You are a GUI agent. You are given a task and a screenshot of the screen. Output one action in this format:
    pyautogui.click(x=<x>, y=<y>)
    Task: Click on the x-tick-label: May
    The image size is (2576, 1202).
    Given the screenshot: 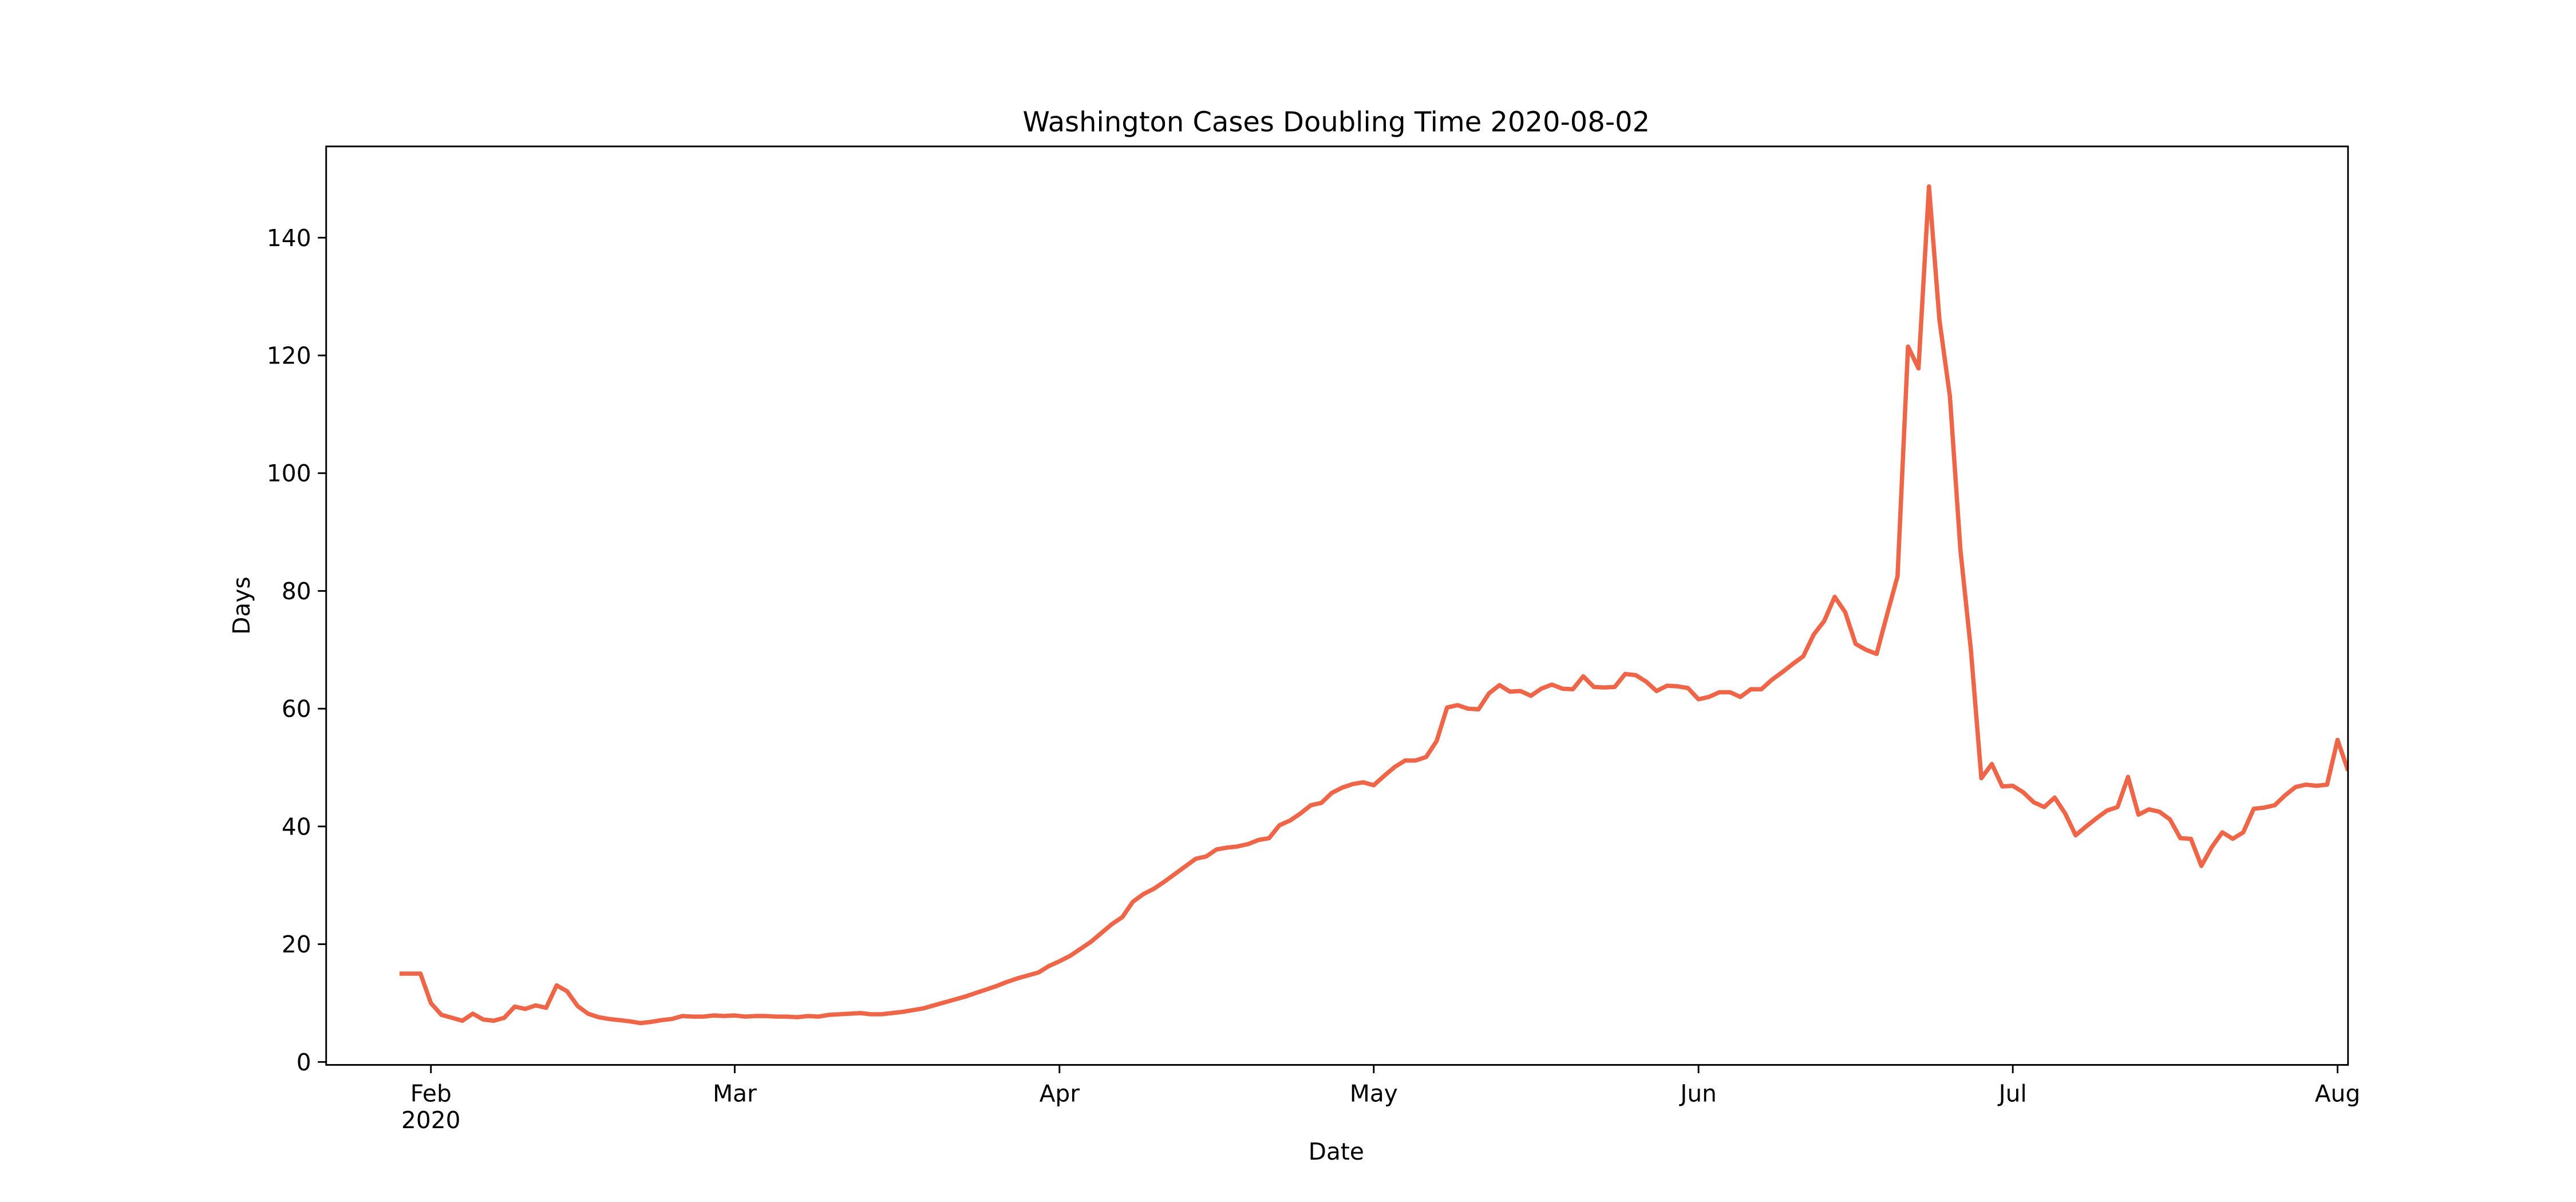 What is the action you would take?
    pyautogui.click(x=1374, y=1094)
    